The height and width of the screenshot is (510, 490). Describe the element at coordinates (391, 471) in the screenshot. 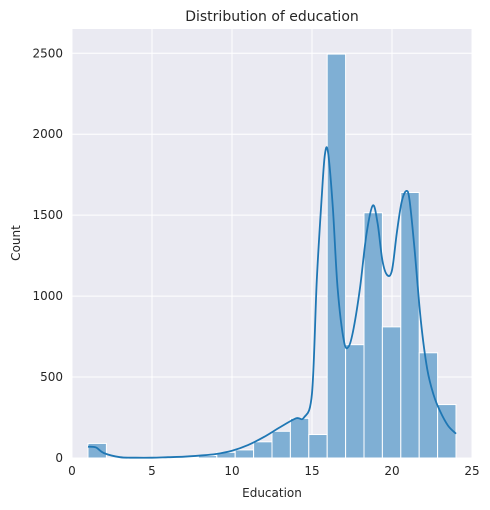

I see `x-tick-label: 20` at that location.